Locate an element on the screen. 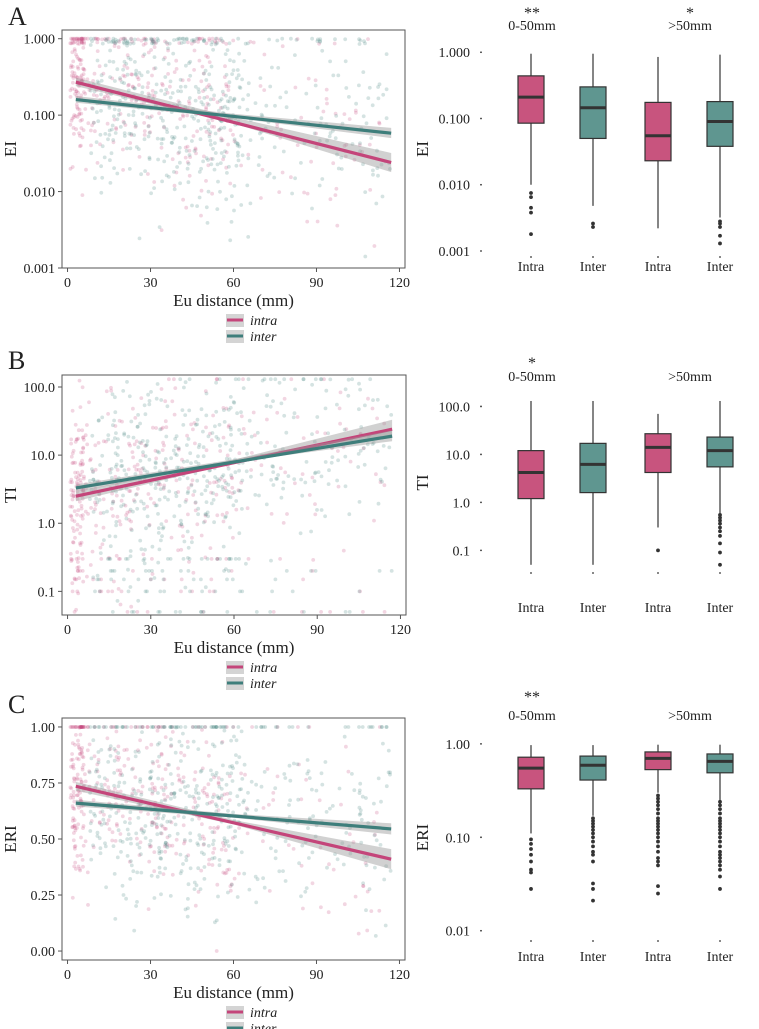 The image size is (759, 1029). x-tick-label: 30 is located at coordinates (151, 975).